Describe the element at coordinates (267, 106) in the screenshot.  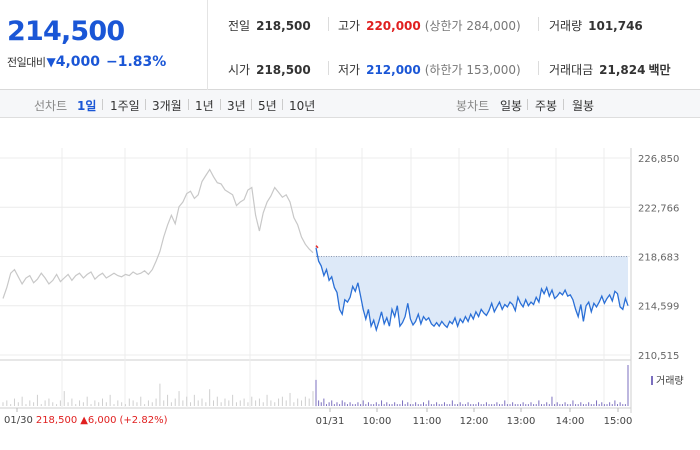
I see `period-5y: 5년` at that location.